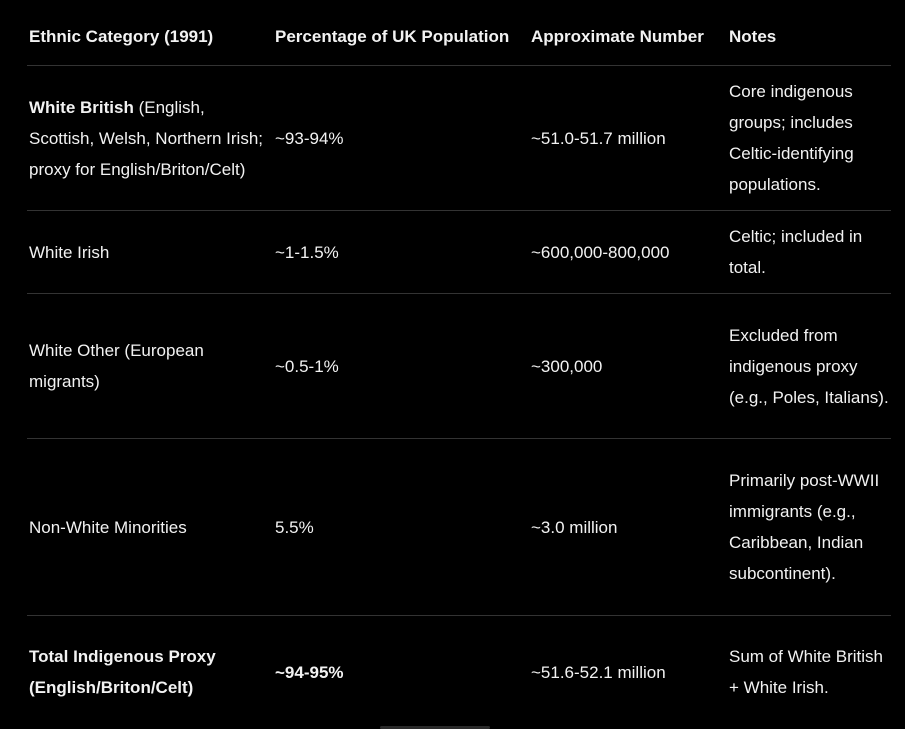  I want to click on number-cell: ~600,000-800,000, so click(600, 252).